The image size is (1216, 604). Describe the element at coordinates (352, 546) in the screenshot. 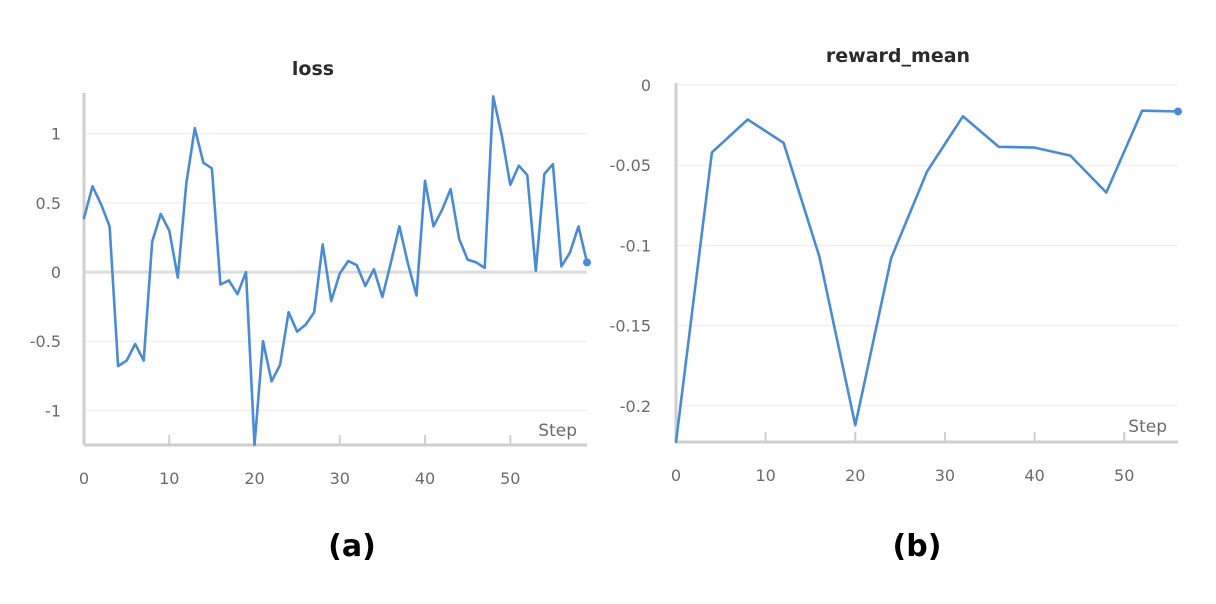

I see `panel-label-a: (a)` at that location.